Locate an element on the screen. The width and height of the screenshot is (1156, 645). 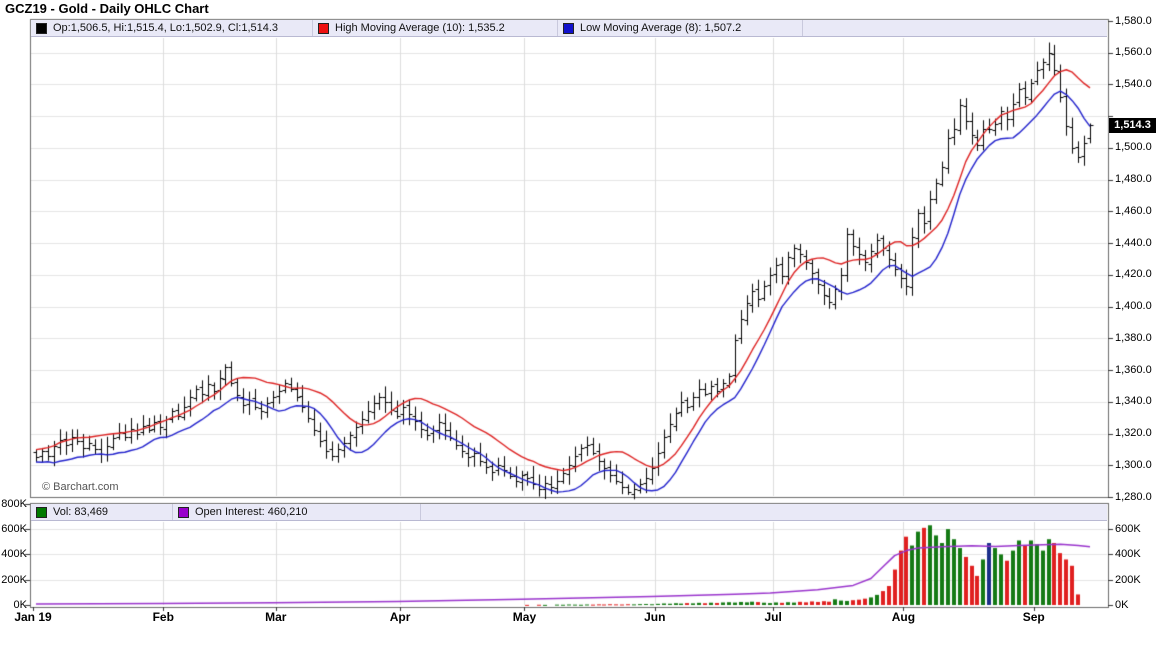
x-axis-month-label: Jul is located at coordinates (773, 617).